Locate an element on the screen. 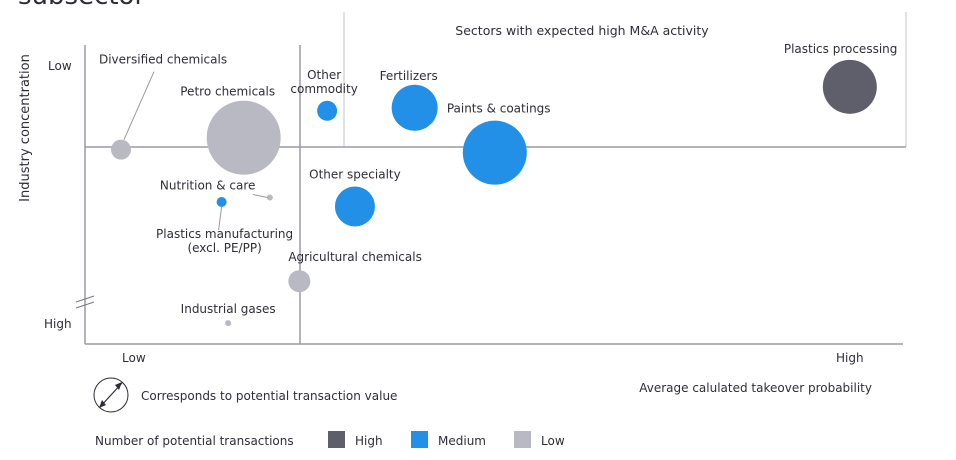 Image resolution: width=956 pixels, height=460 pixels. bubble-label: Nutrition & care is located at coordinates (208, 185).